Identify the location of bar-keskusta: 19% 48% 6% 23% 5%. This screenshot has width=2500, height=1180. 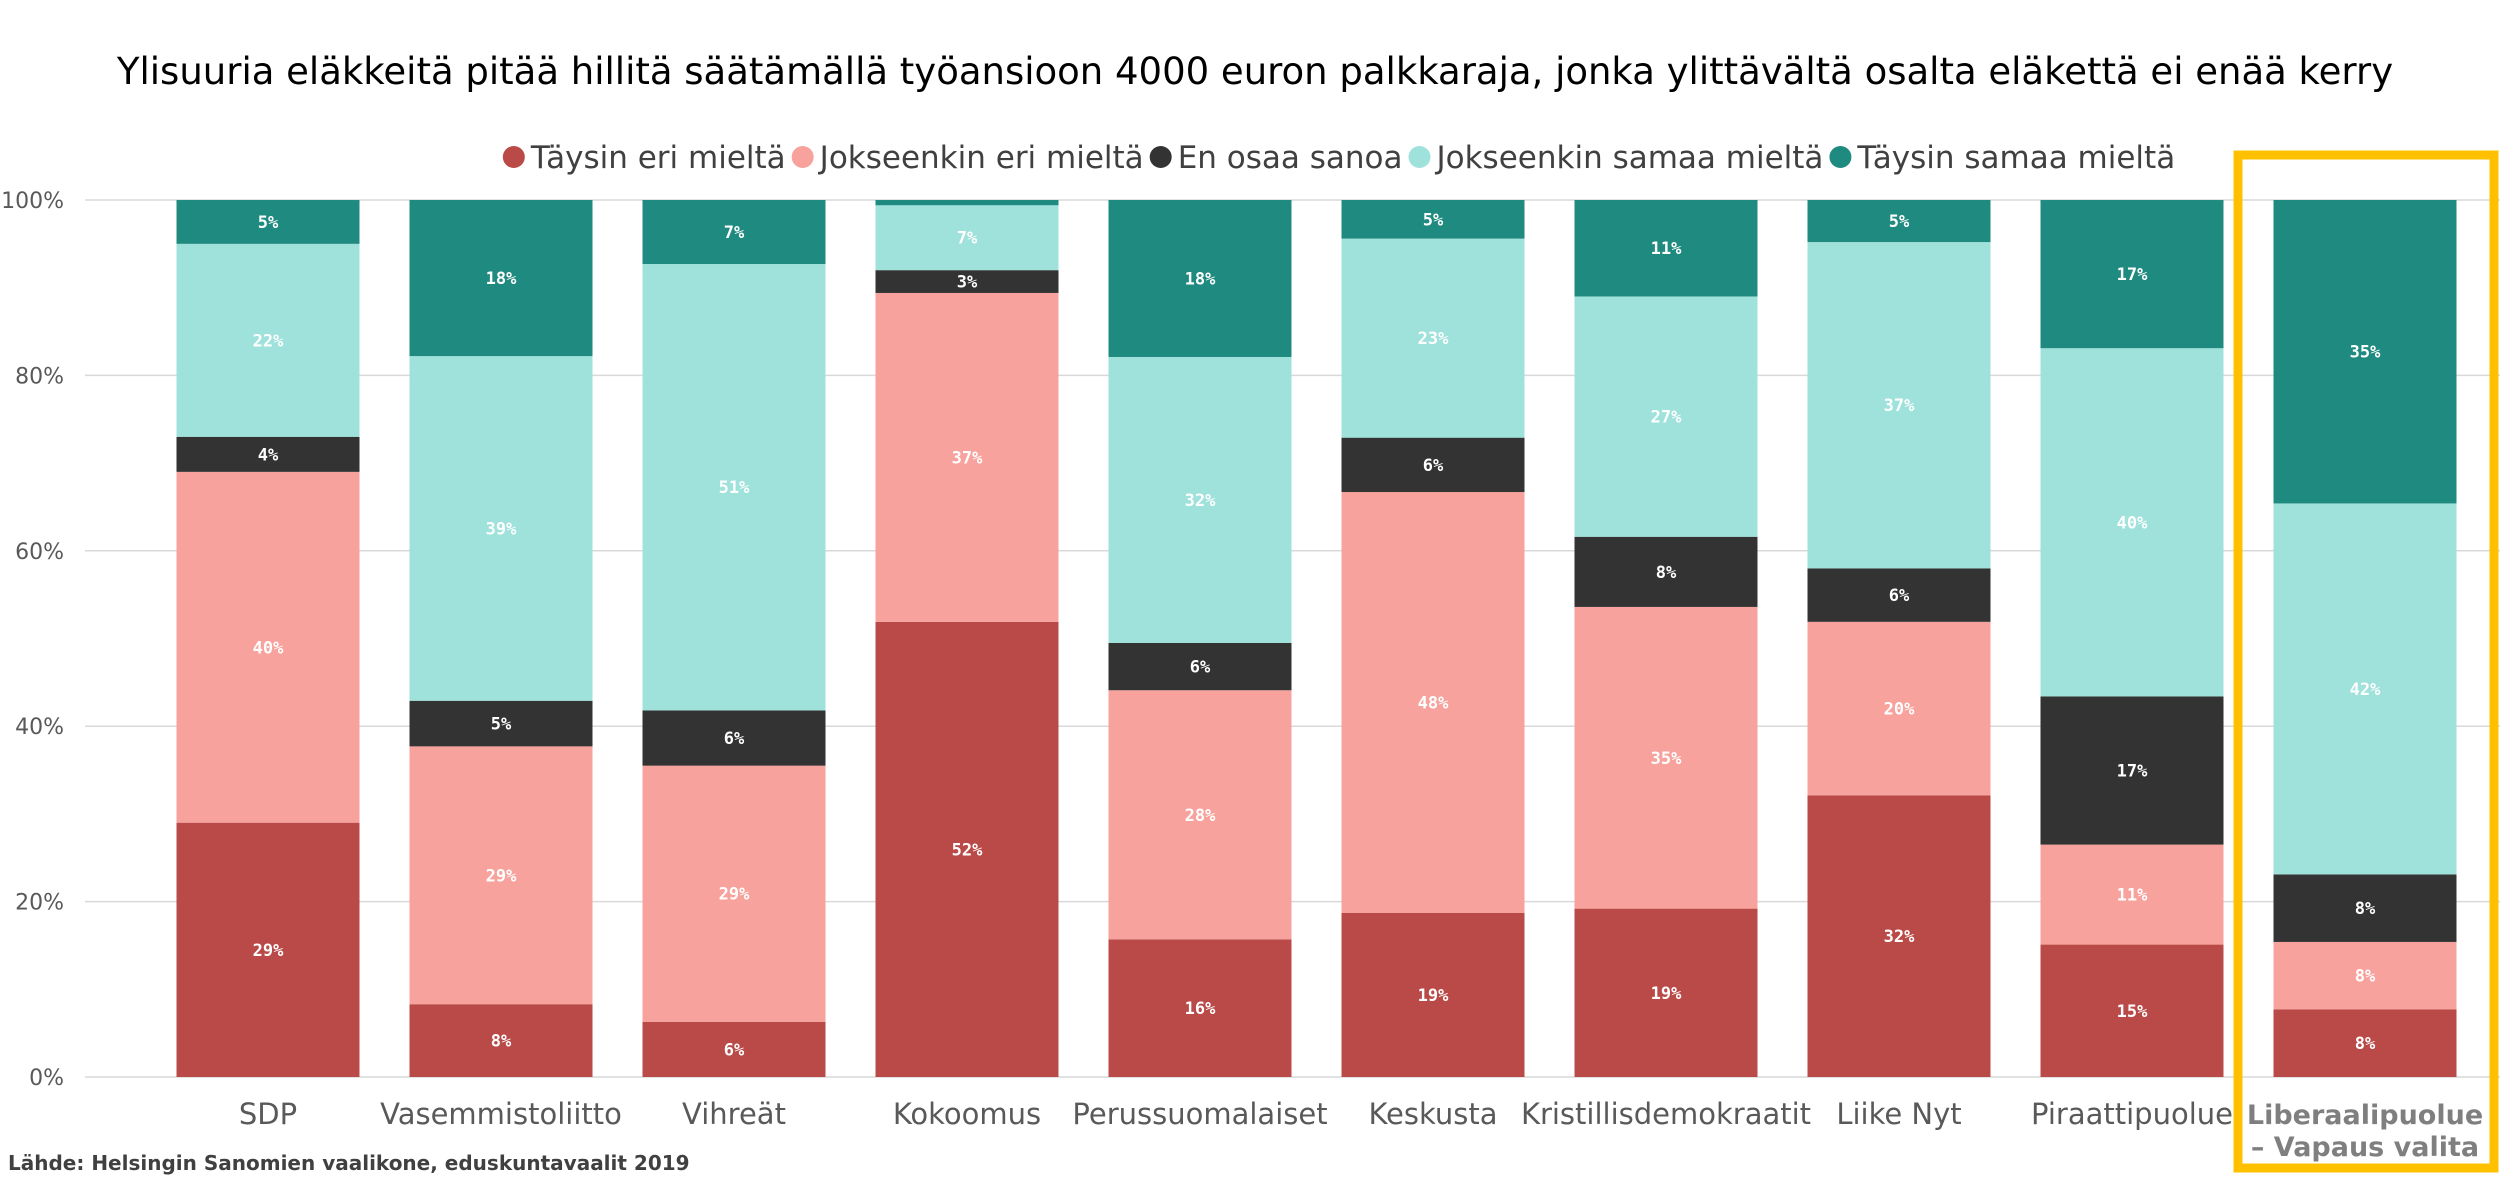
(1433, 638).